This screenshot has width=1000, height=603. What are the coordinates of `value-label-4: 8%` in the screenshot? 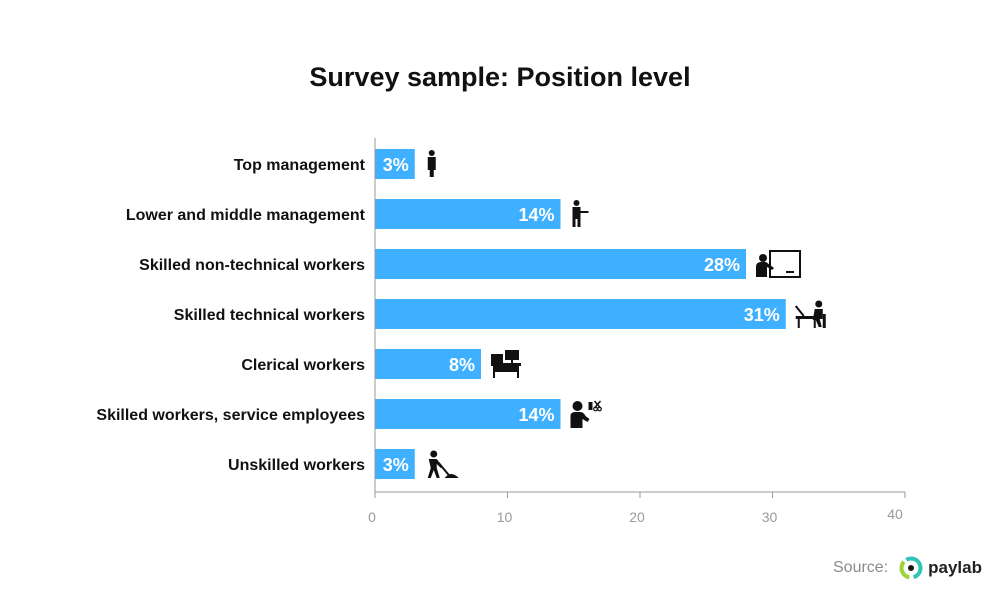 It's located at (462, 365).